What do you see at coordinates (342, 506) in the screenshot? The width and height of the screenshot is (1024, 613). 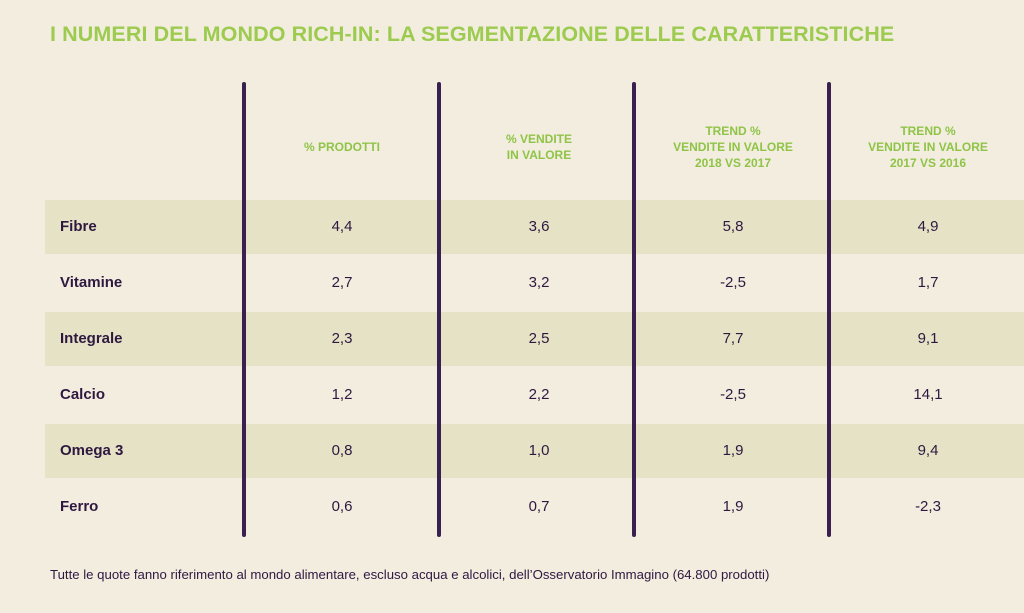 I see `table-cell: 0,6` at bounding box center [342, 506].